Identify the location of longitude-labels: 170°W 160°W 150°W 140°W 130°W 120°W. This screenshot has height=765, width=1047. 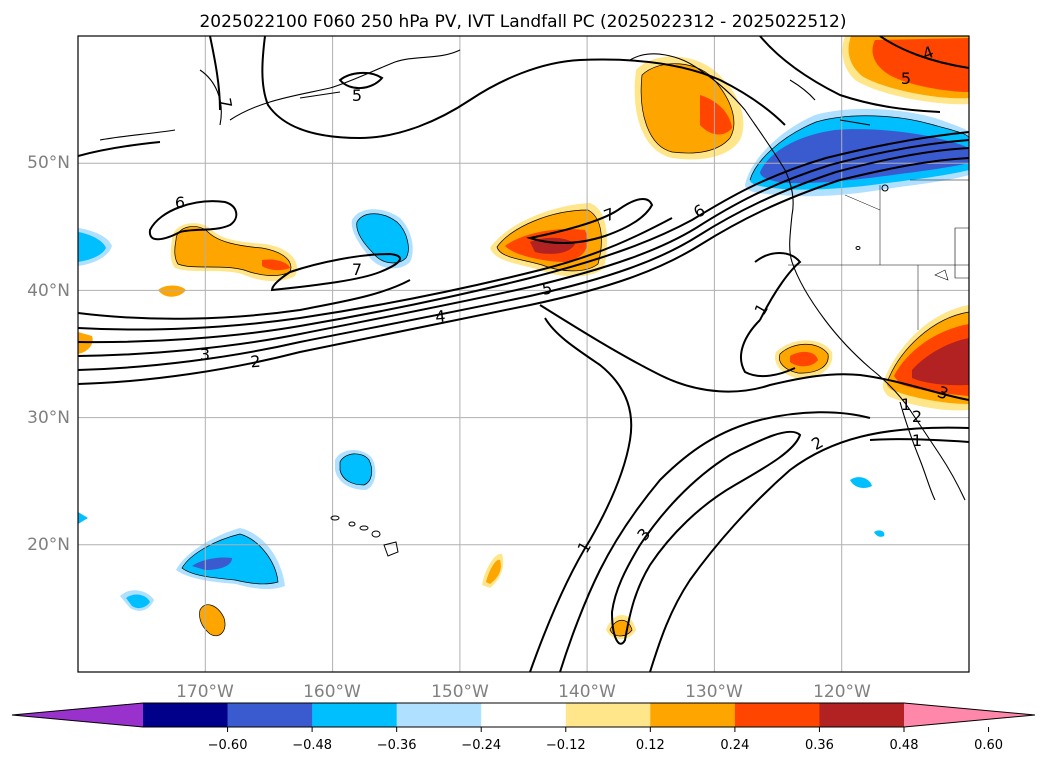
(523, 692).